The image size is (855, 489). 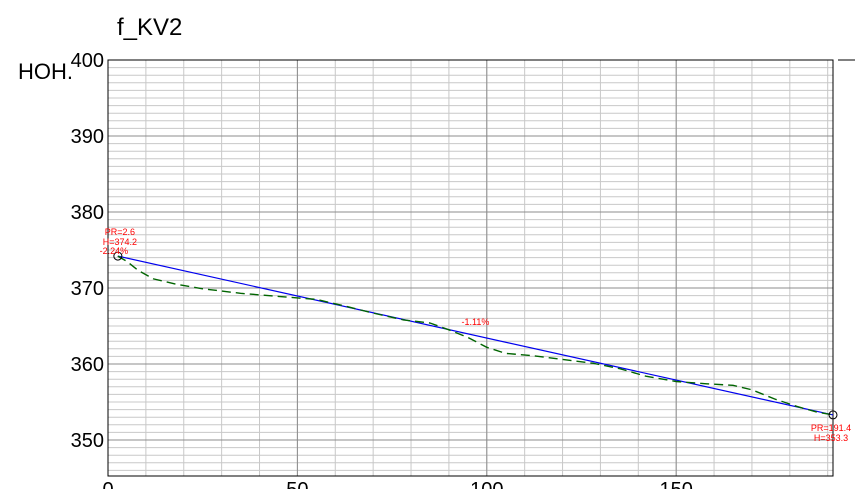 I want to click on x-tick-label: 0, so click(x=107, y=484).